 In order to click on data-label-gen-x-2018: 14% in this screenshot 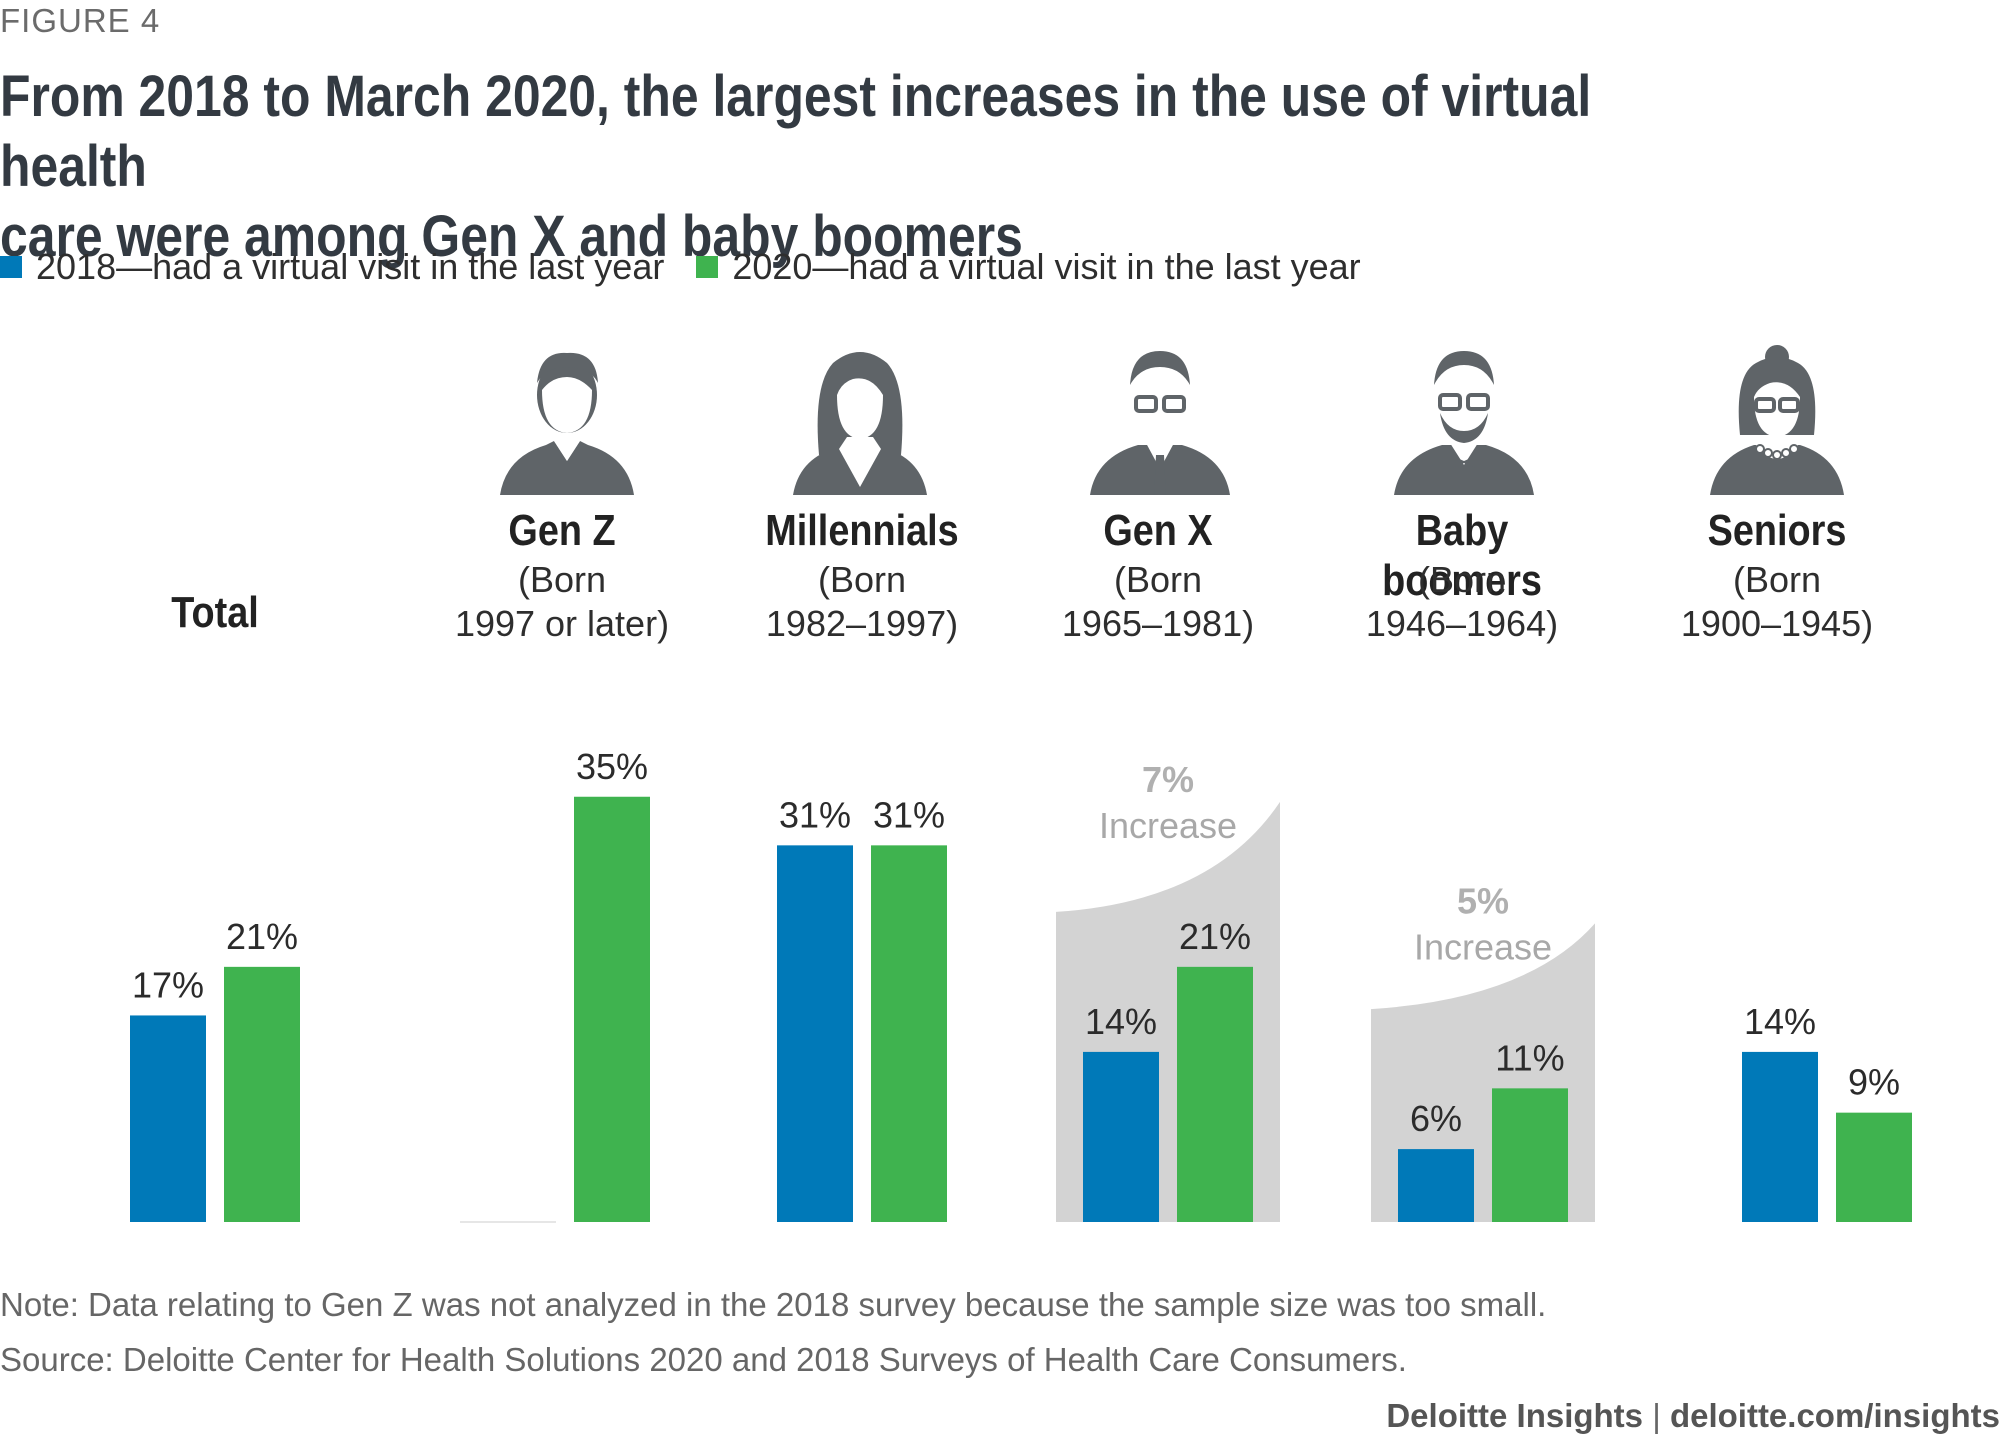, I will do `click(1121, 1021)`.